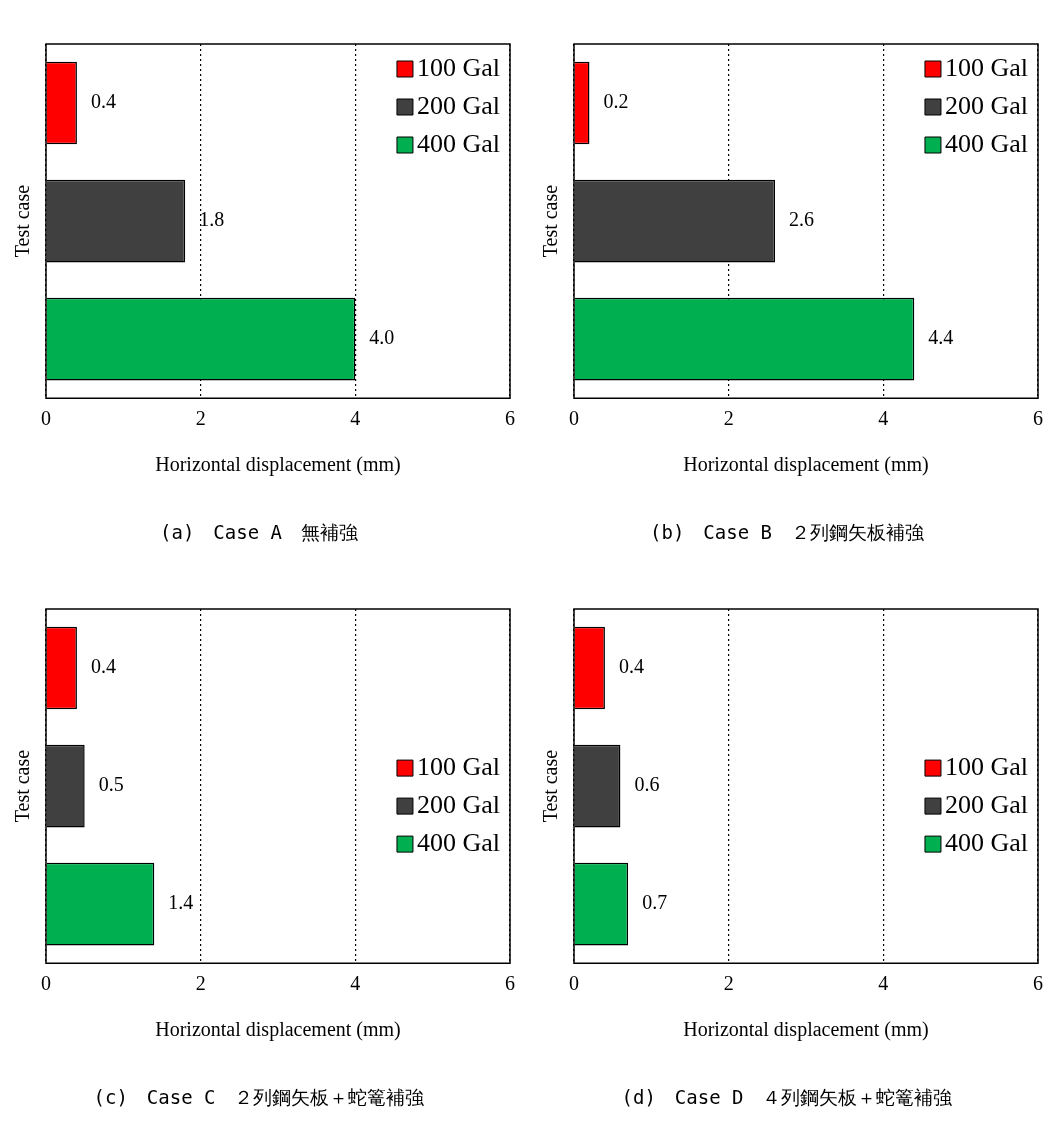 This screenshot has height=1140, width=1057. Describe the element at coordinates (212, 219) in the screenshot. I see `data-label: 1.8` at that location.